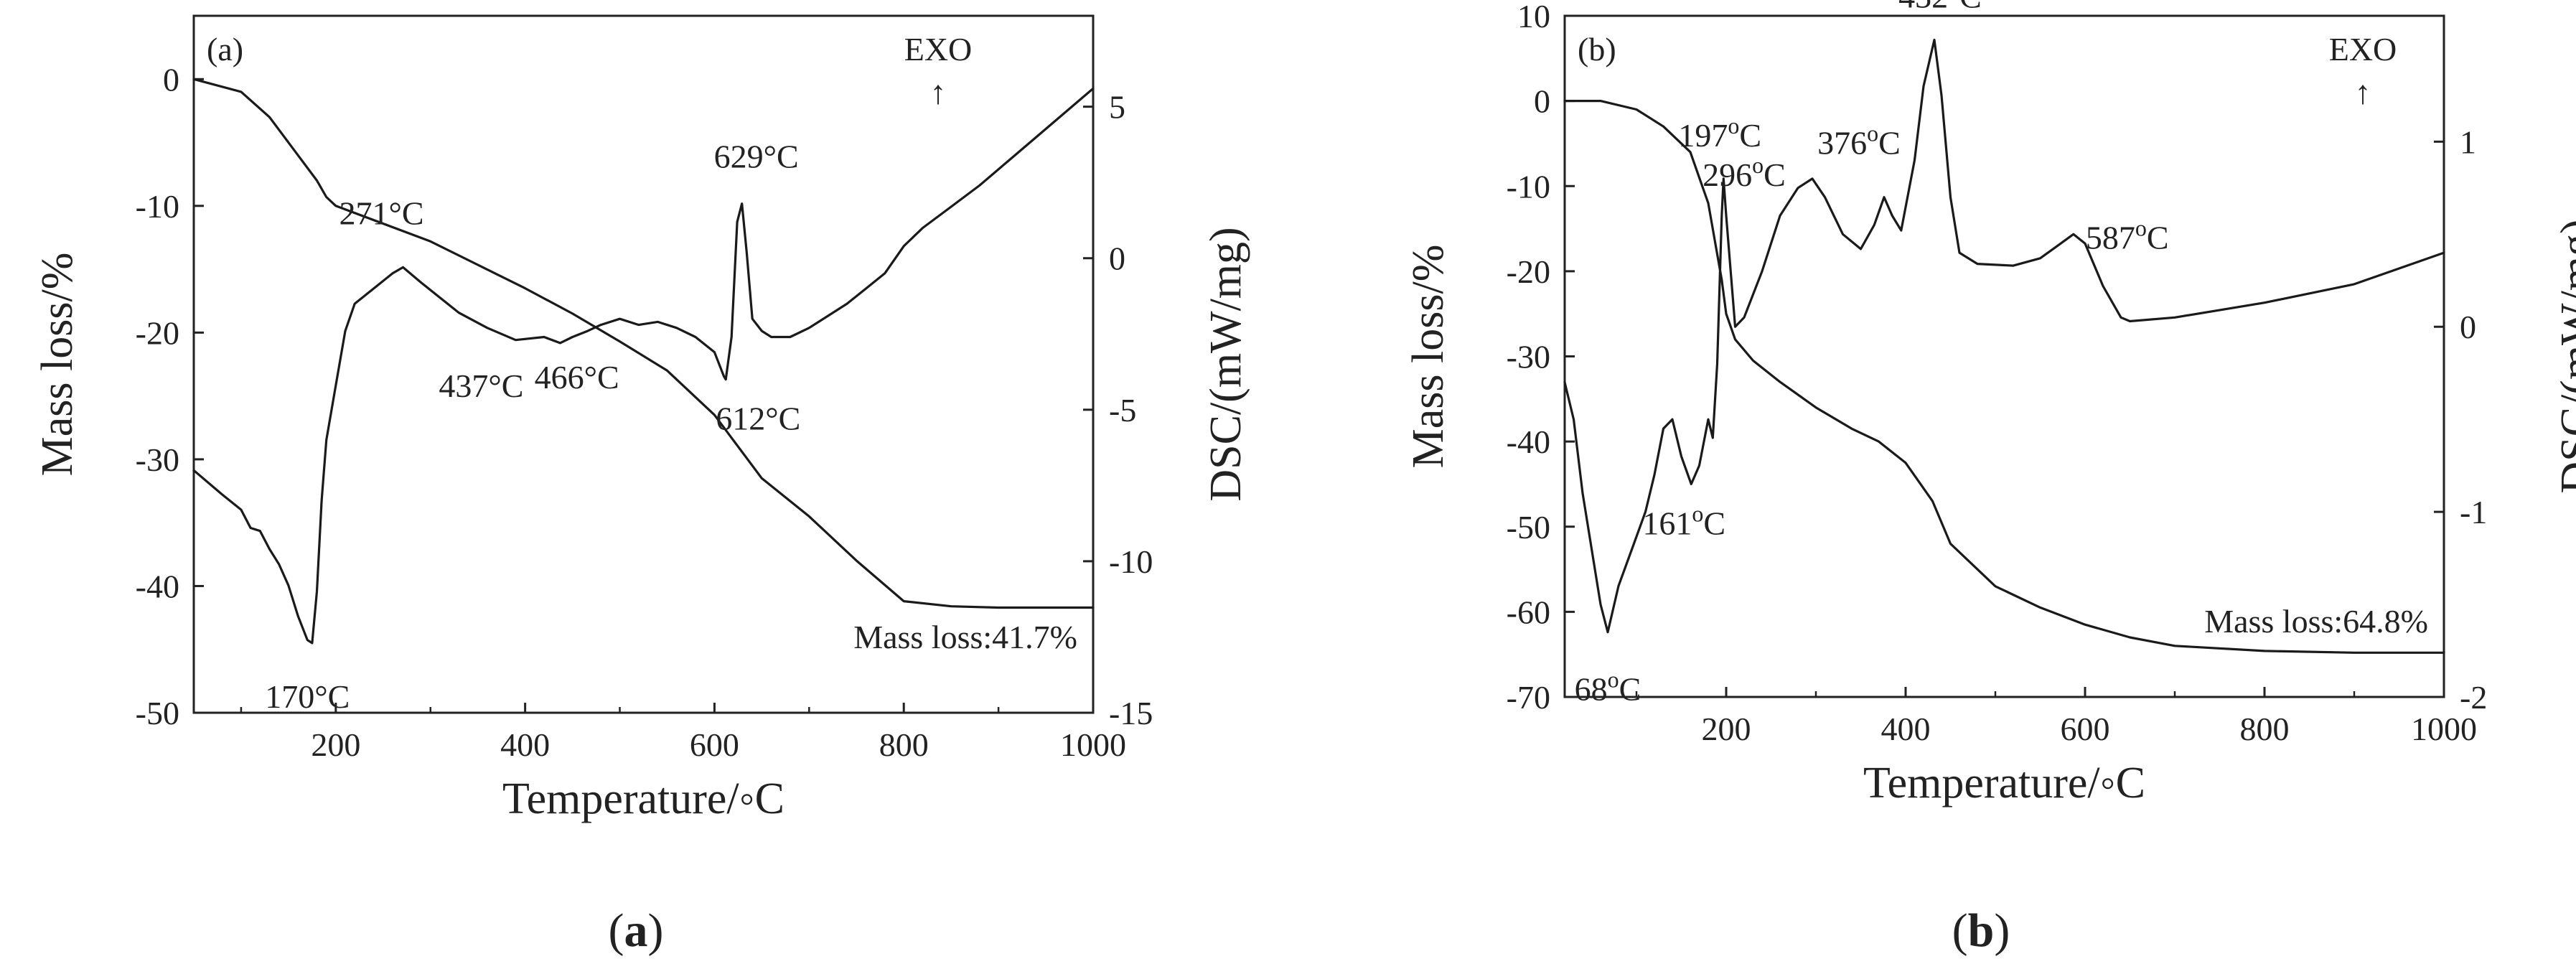 Image resolution: width=2576 pixels, height=969 pixels. Describe the element at coordinates (1667, 523) in the screenshot. I see `peak-annotation-value: 161` at that location.